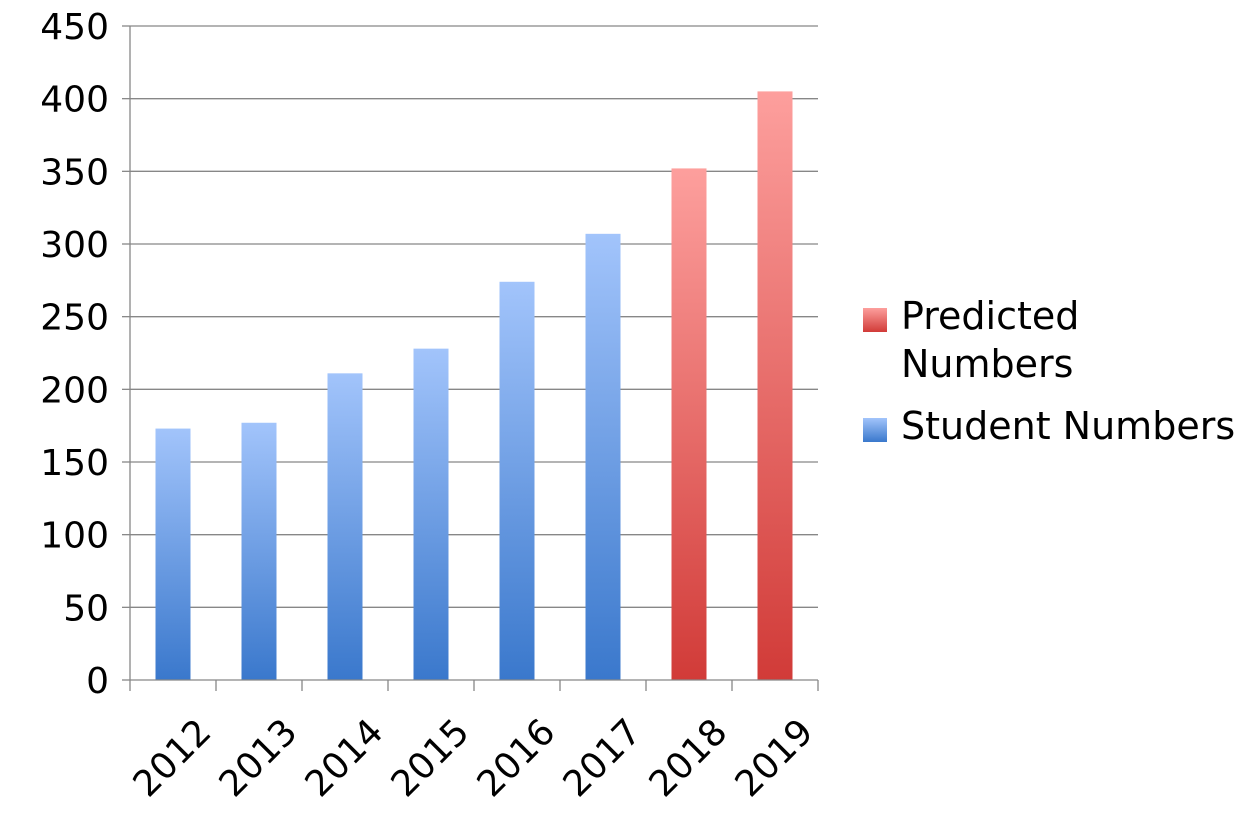  What do you see at coordinates (775, 758) in the screenshot?
I see `x-tick-label: 2019` at bounding box center [775, 758].